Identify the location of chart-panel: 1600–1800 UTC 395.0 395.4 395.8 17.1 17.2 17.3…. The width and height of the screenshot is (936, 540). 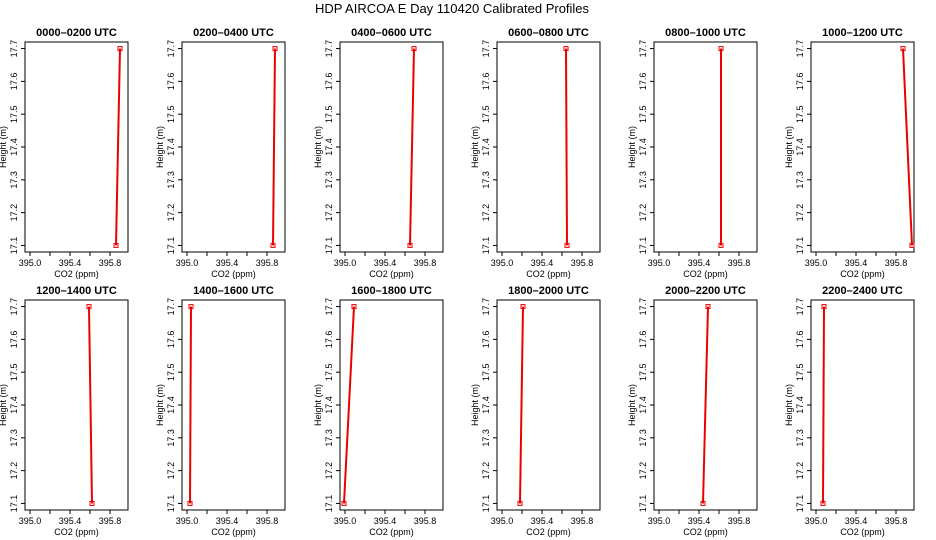
(378, 411).